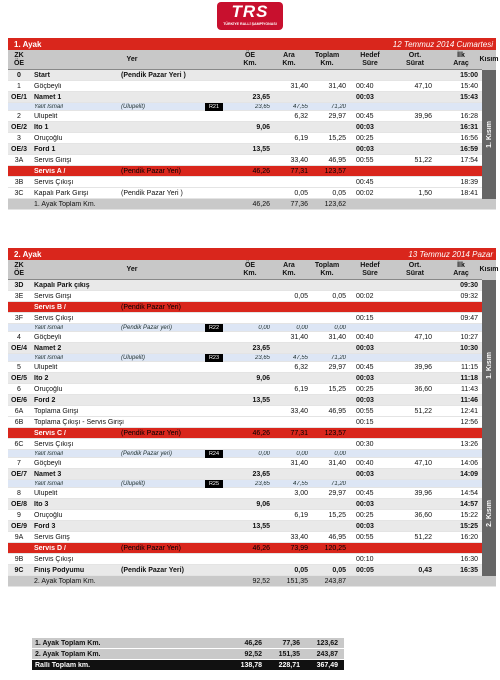 This screenshot has height=680, width=500. What do you see at coordinates (19, 559) in the screenshot?
I see `control-id: 9B` at bounding box center [19, 559].